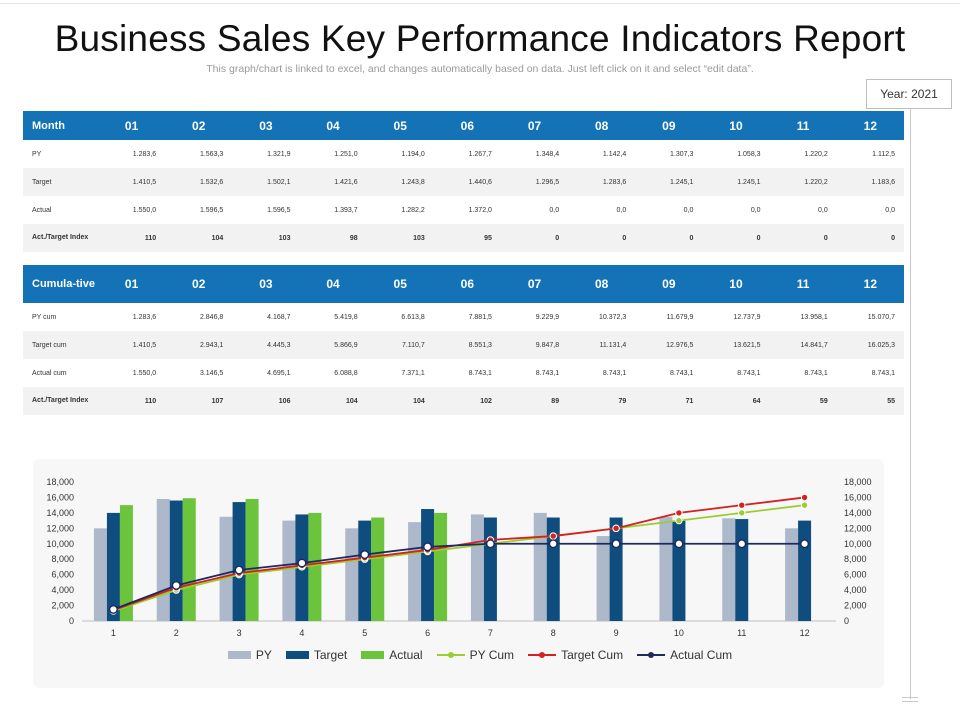  Describe the element at coordinates (467, 401) in the screenshot. I see `table-cell: 102` at that location.